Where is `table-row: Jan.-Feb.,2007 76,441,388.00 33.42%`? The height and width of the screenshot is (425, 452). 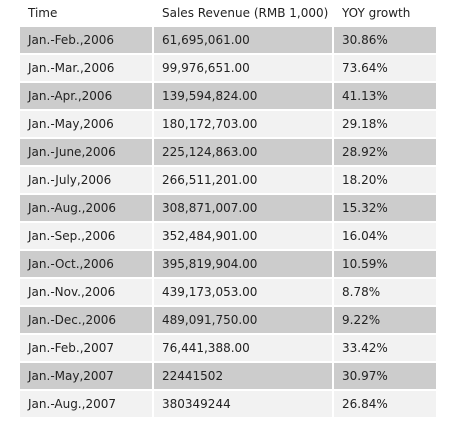
table-row: Jan.-Feb.,2007 76,441,388.00 33.42% is located at coordinates (228, 347).